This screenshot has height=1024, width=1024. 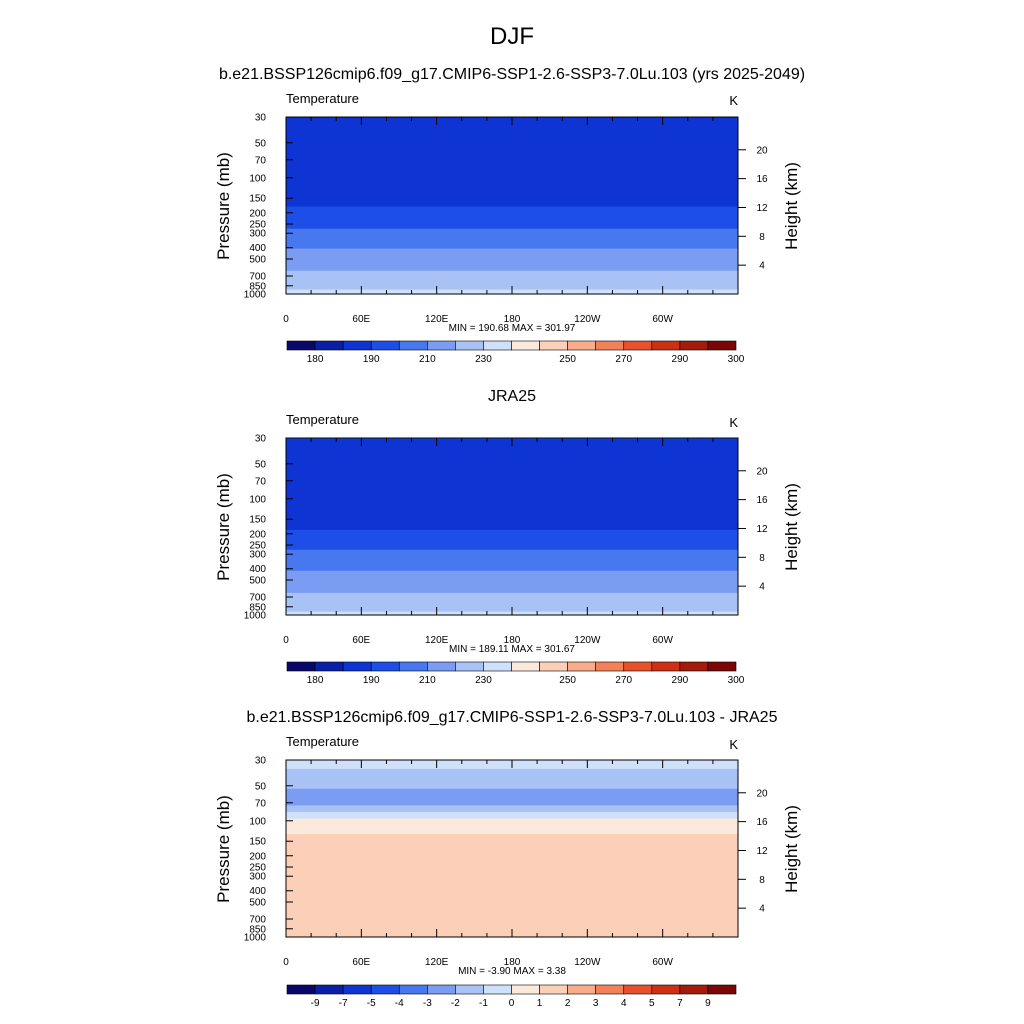 What do you see at coordinates (568, 1003) in the screenshot?
I see `colorbar-label: 2` at bounding box center [568, 1003].